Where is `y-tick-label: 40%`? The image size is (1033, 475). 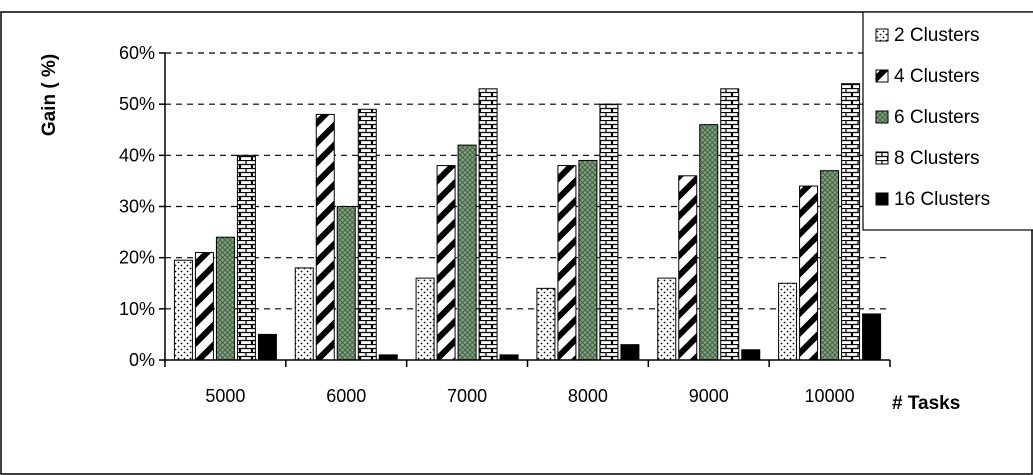
y-tick-label: 40% is located at coordinates (137, 155).